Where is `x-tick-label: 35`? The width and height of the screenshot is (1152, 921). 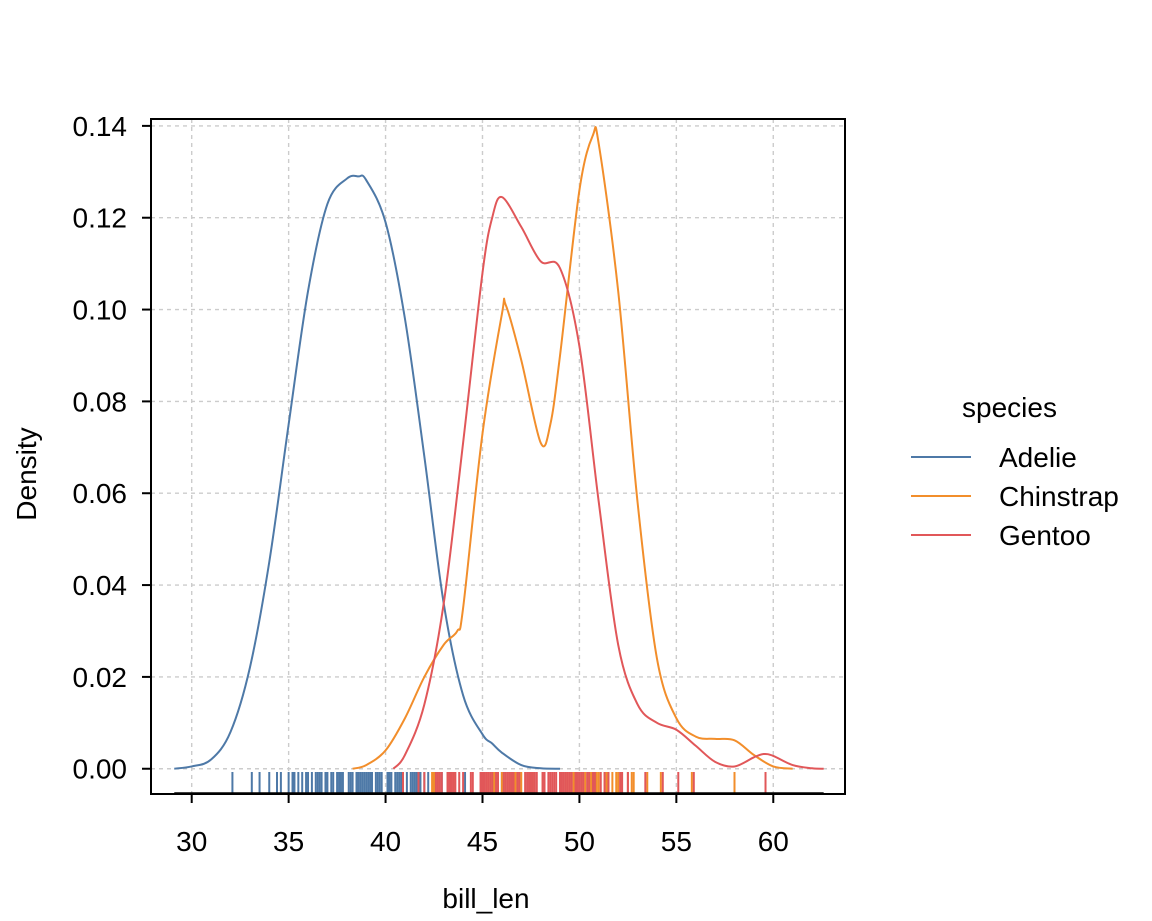
x-tick-label: 35 is located at coordinates (288, 841).